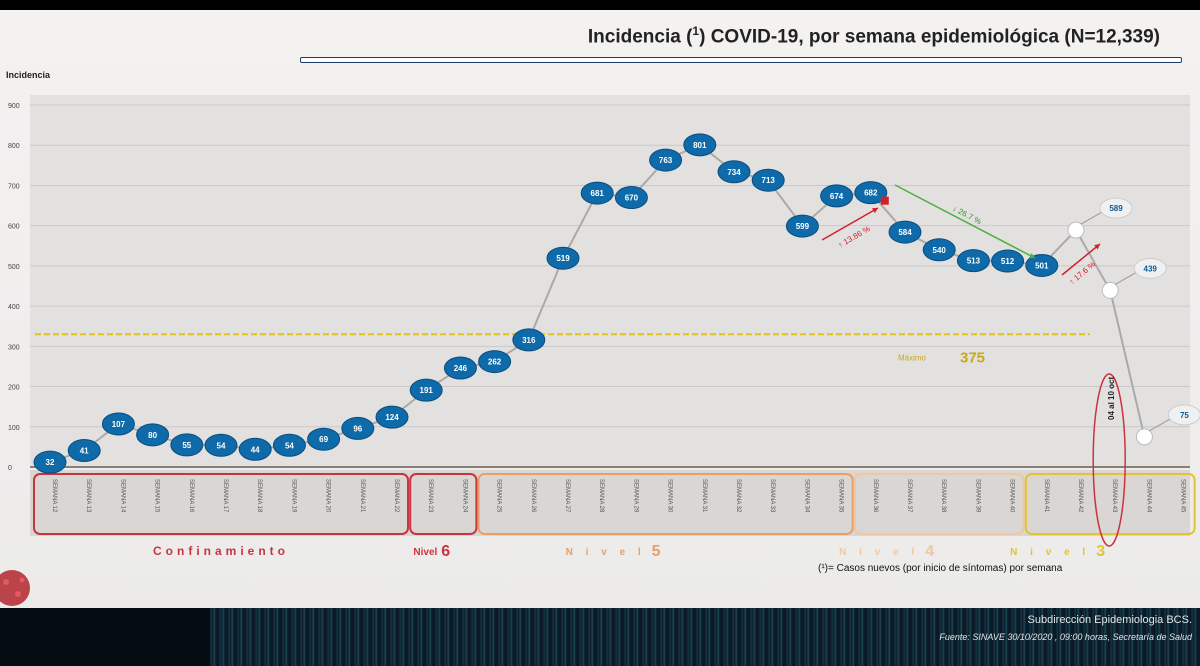  What do you see at coordinates (14, 227) in the screenshot?
I see `y-tick-label: 600` at bounding box center [14, 227].